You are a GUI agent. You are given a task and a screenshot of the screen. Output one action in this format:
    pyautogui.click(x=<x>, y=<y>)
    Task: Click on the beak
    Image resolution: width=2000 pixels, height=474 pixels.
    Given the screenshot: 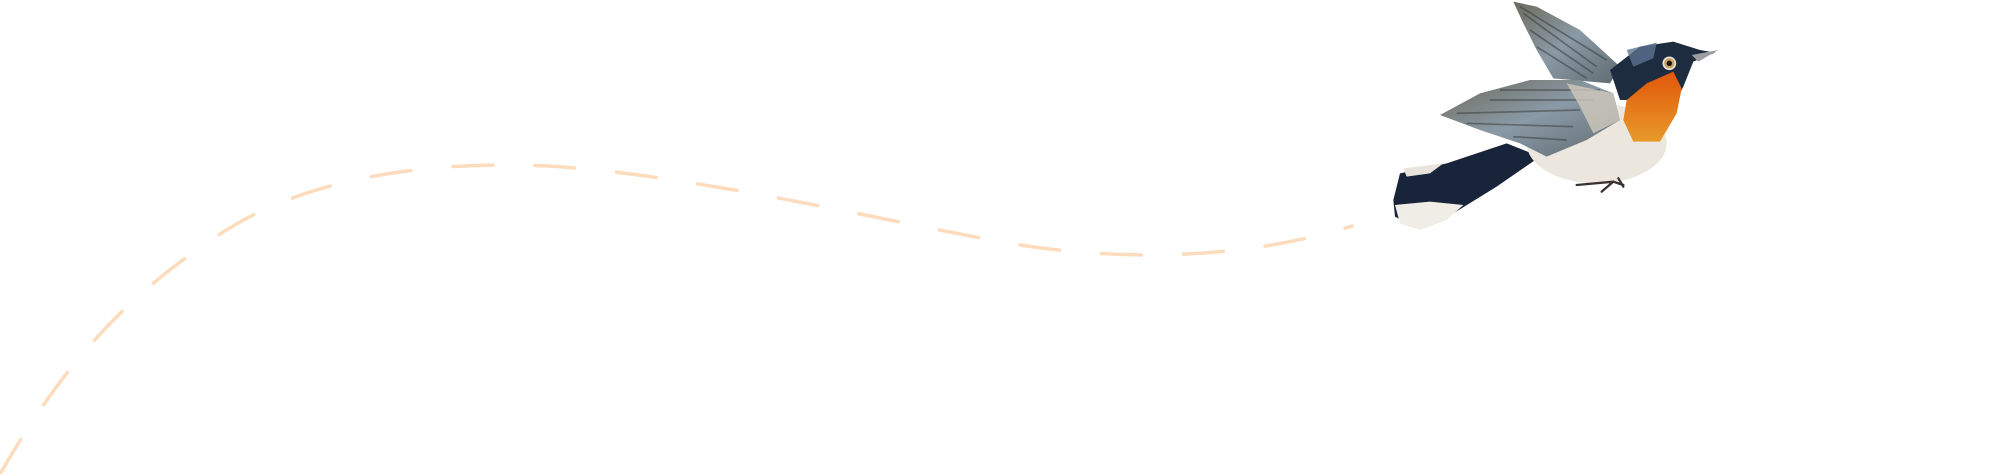 What is the action you would take?
    pyautogui.click(x=1705, y=56)
    